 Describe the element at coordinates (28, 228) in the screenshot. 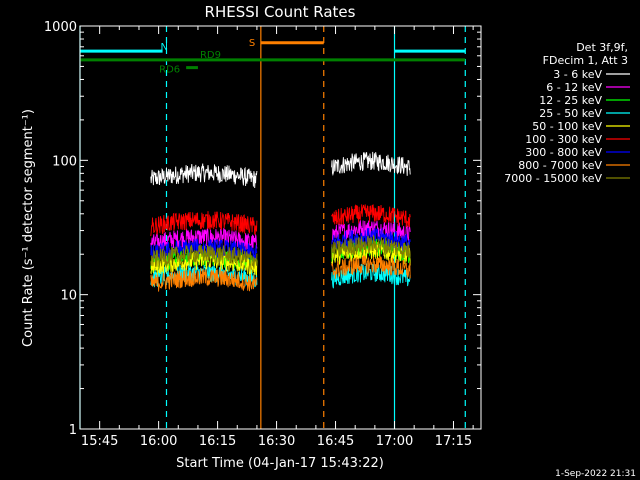

I see `y-axis-label: Count Rate (s⁻¹ detector segment⁻¹)` at that location.